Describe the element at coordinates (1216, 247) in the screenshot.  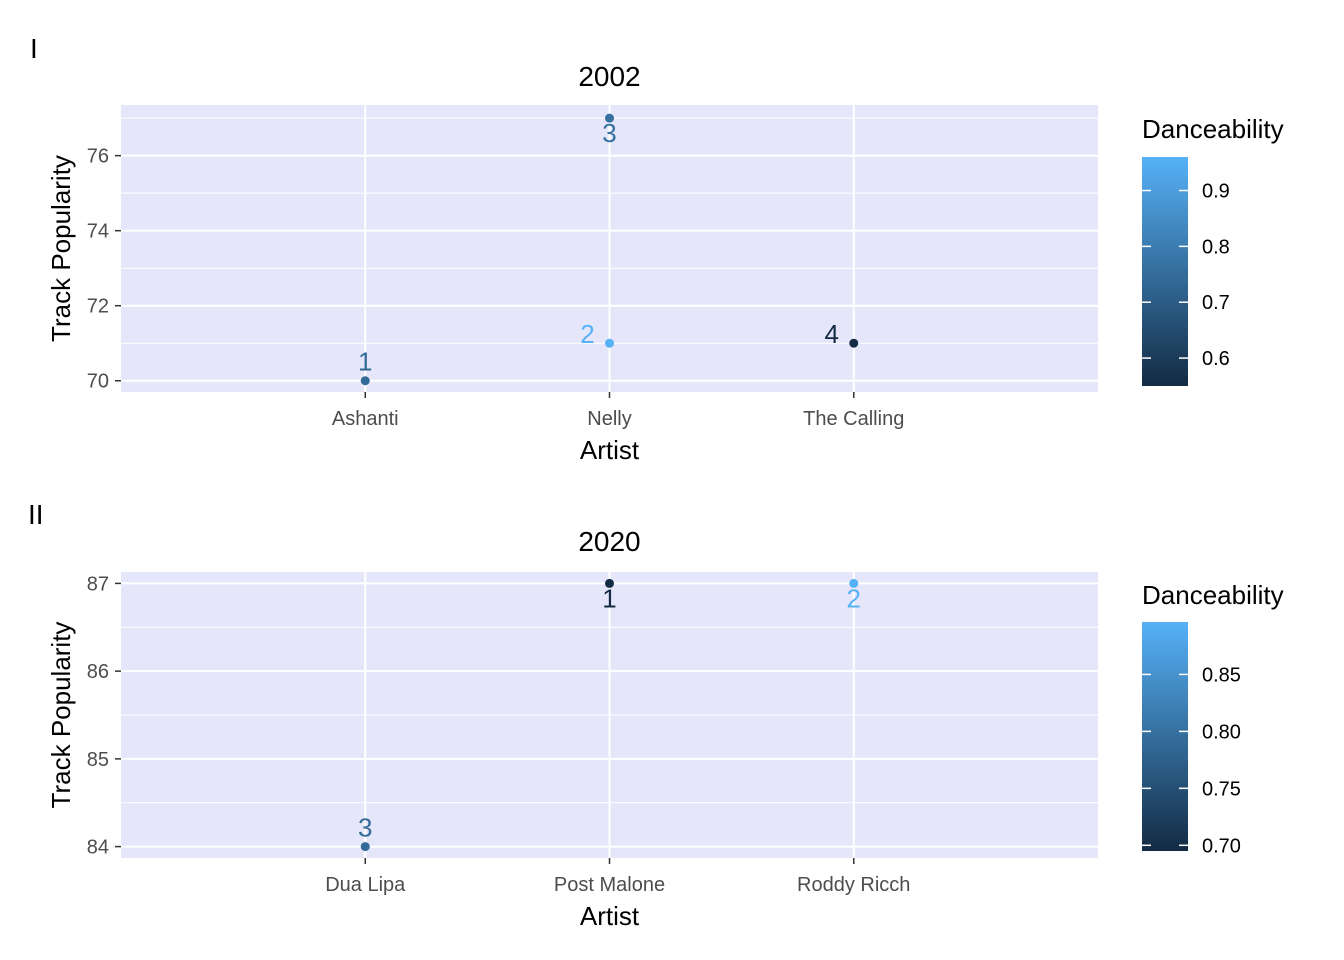
I see `legend-break-label: 0.8` at that location.